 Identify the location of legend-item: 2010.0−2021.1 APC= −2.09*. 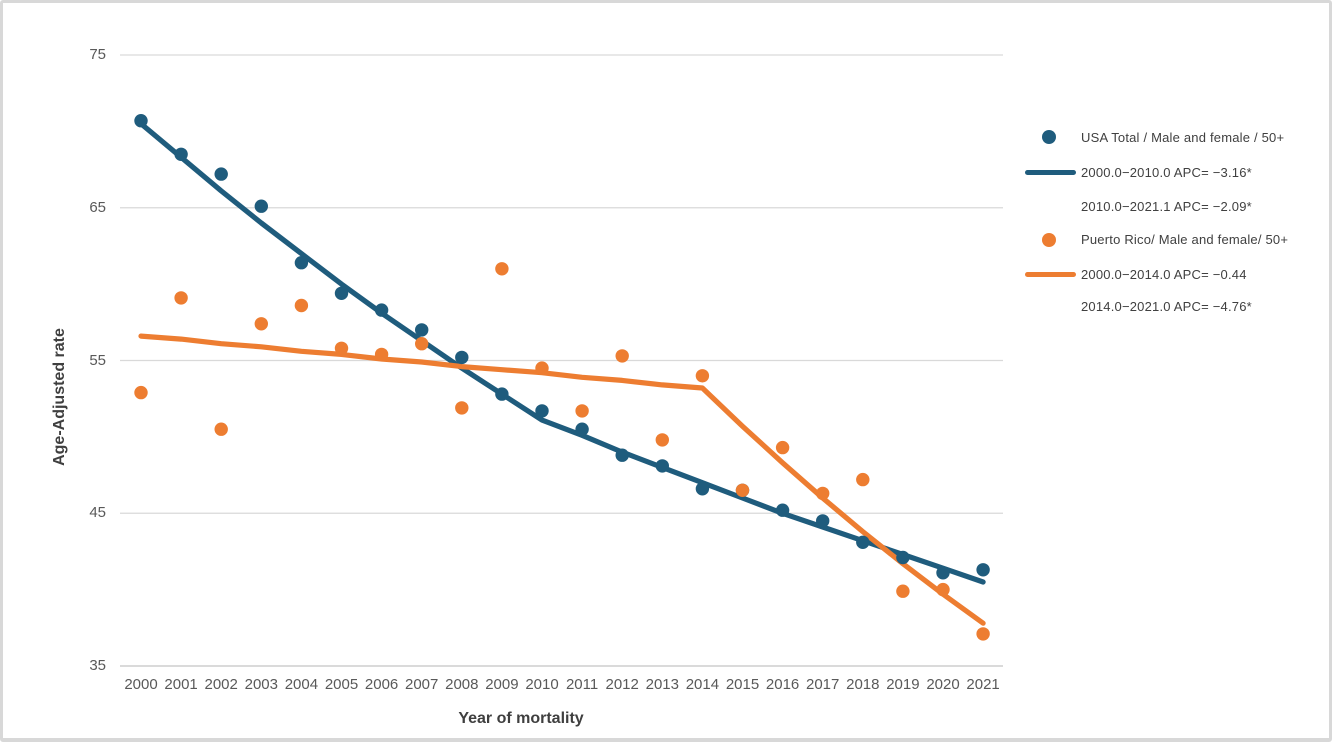
(1138, 206).